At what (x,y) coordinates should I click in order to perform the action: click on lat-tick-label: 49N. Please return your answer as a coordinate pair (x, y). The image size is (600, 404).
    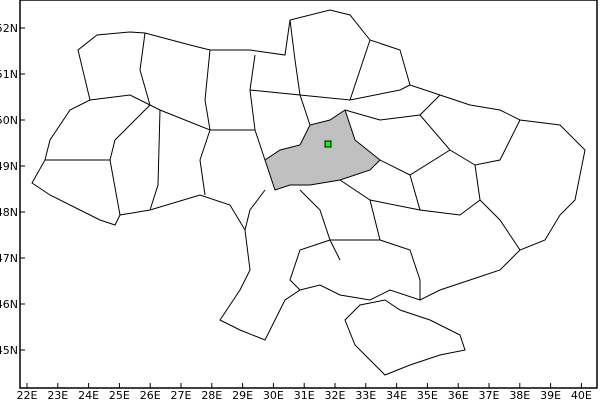
    Looking at the image, I should click on (9, 166).